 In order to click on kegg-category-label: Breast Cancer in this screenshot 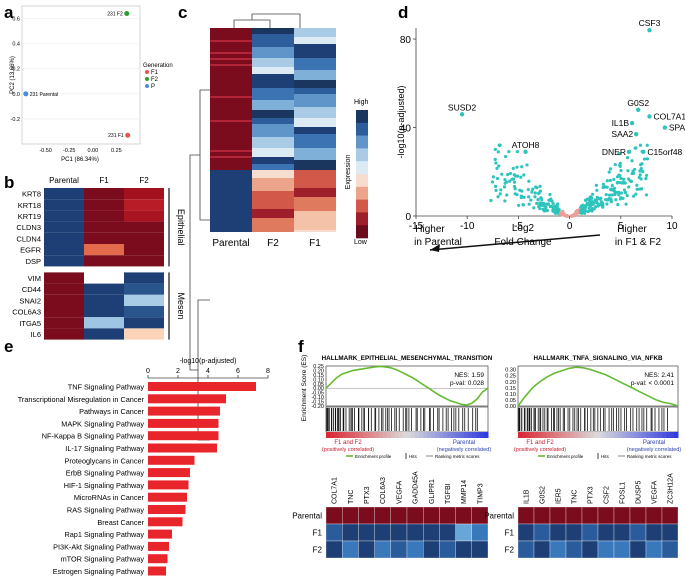, I will do `click(120, 522)`.